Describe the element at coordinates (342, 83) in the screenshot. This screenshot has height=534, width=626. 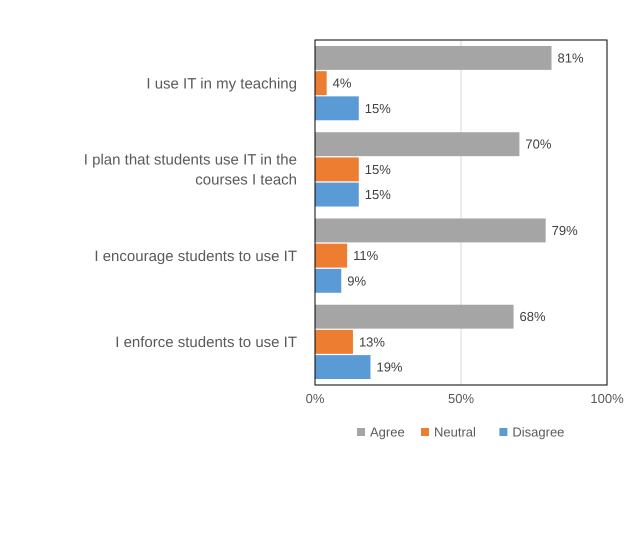
I see `data-label: 4%` at that location.